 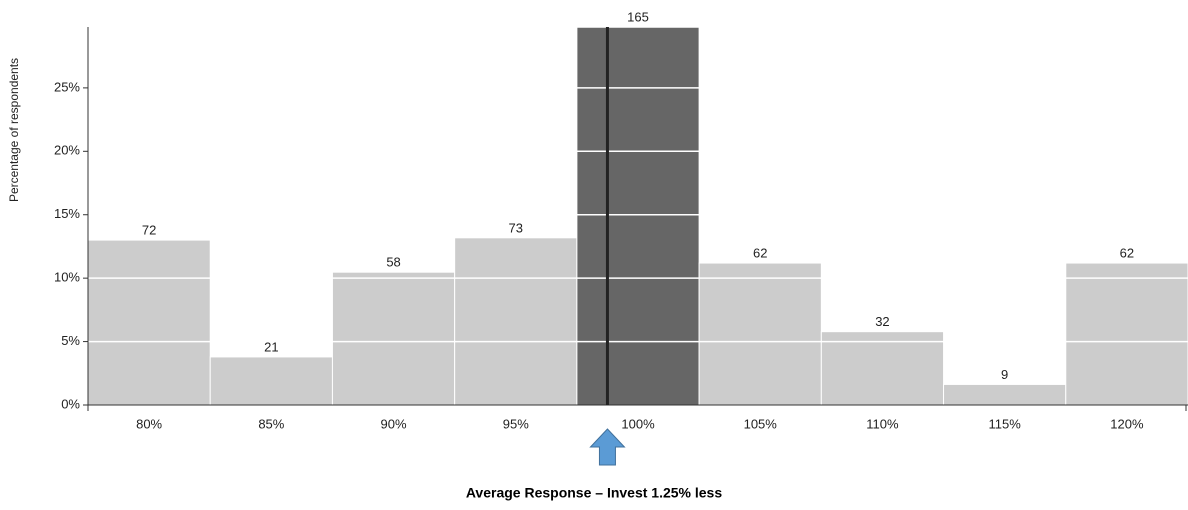 I want to click on x-tick-label: 95%, so click(x=516, y=423).